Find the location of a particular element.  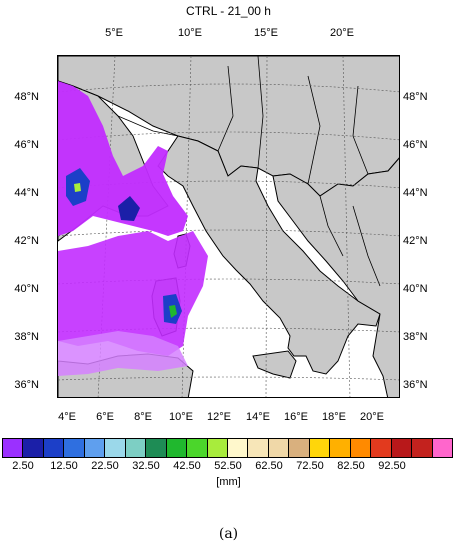

colorbar-label: 82.50 is located at coordinates (351, 466).